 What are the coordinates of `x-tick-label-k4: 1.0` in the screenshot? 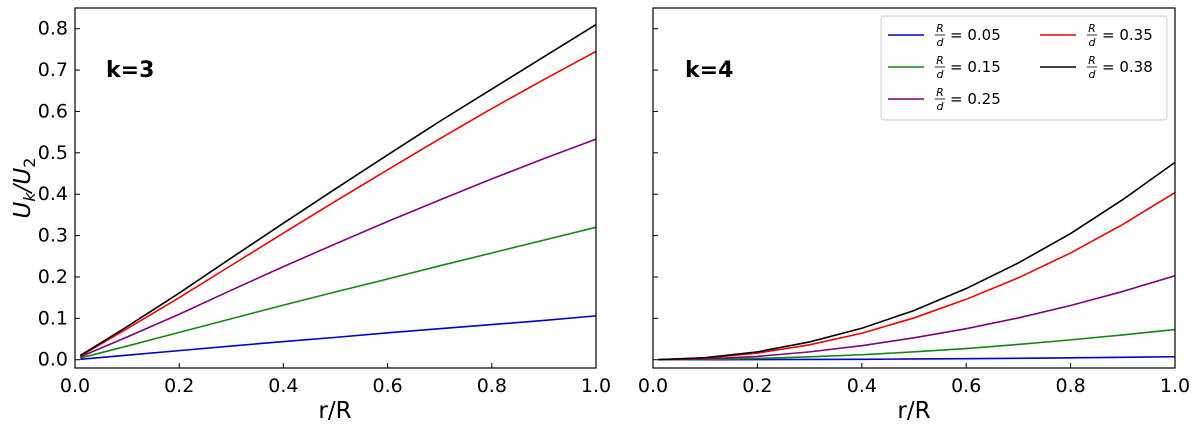 It's located at (1175, 386).